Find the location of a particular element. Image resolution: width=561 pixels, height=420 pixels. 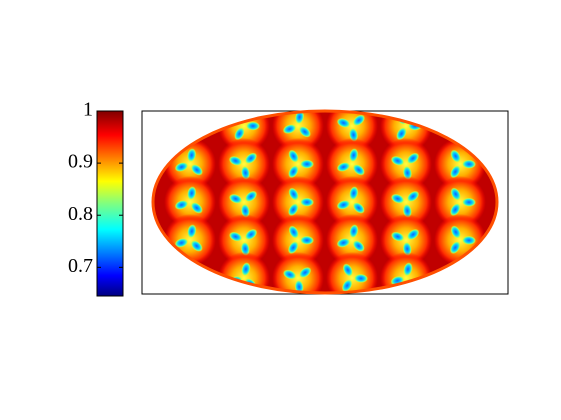

colorbar-tick-label: 1 is located at coordinates (88, 110).